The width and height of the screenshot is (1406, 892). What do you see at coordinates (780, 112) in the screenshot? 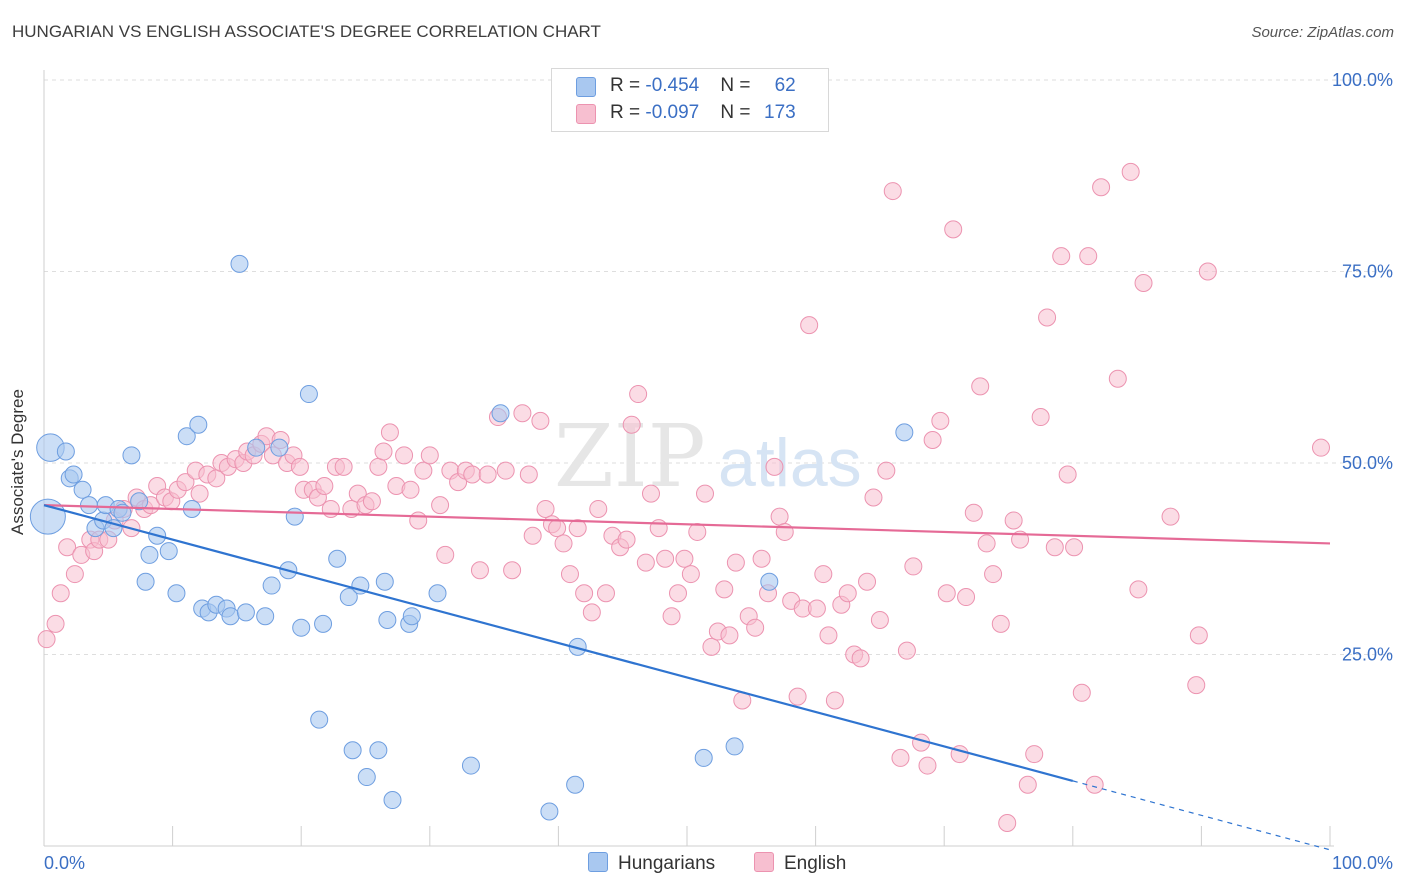
I see `n-value-english: 173` at bounding box center [780, 112].